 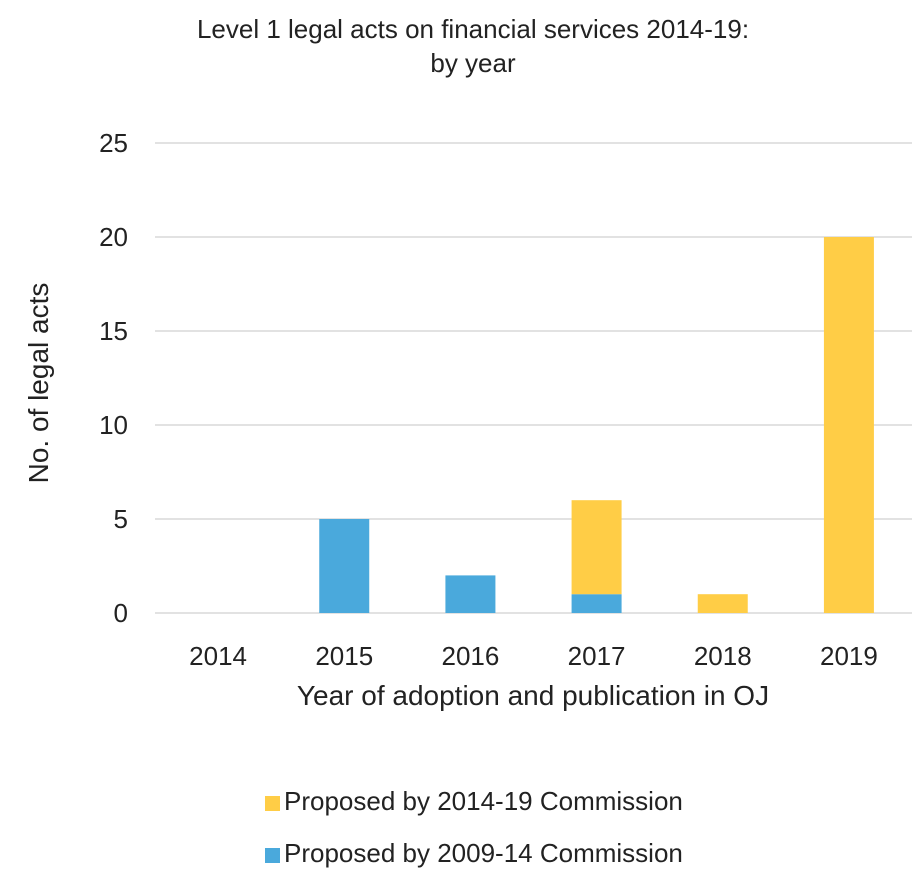 What do you see at coordinates (533, 695) in the screenshot?
I see `x-axis-label: Year of adoption and publication in OJ` at bounding box center [533, 695].